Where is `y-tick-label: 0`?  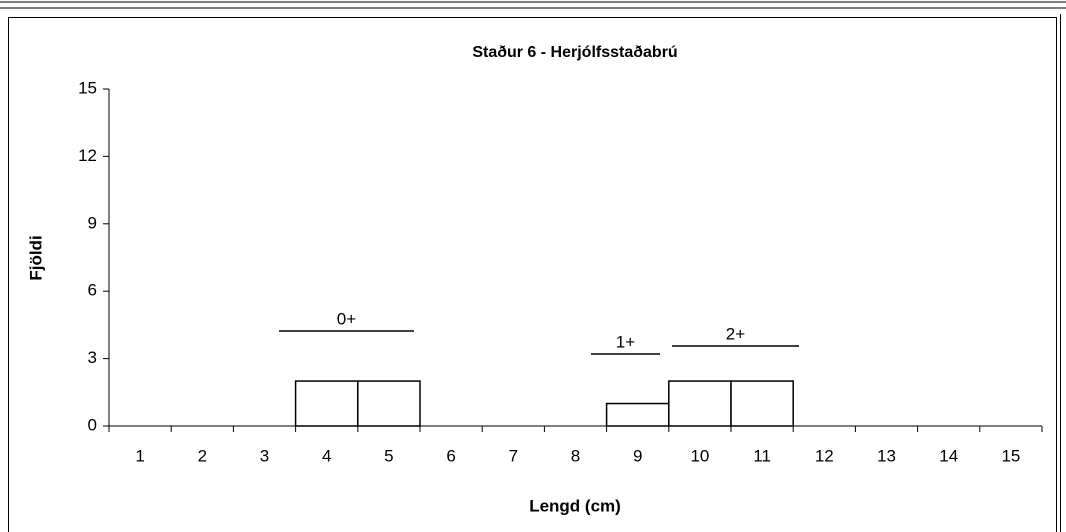 y-tick-label: 0 is located at coordinates (92, 424).